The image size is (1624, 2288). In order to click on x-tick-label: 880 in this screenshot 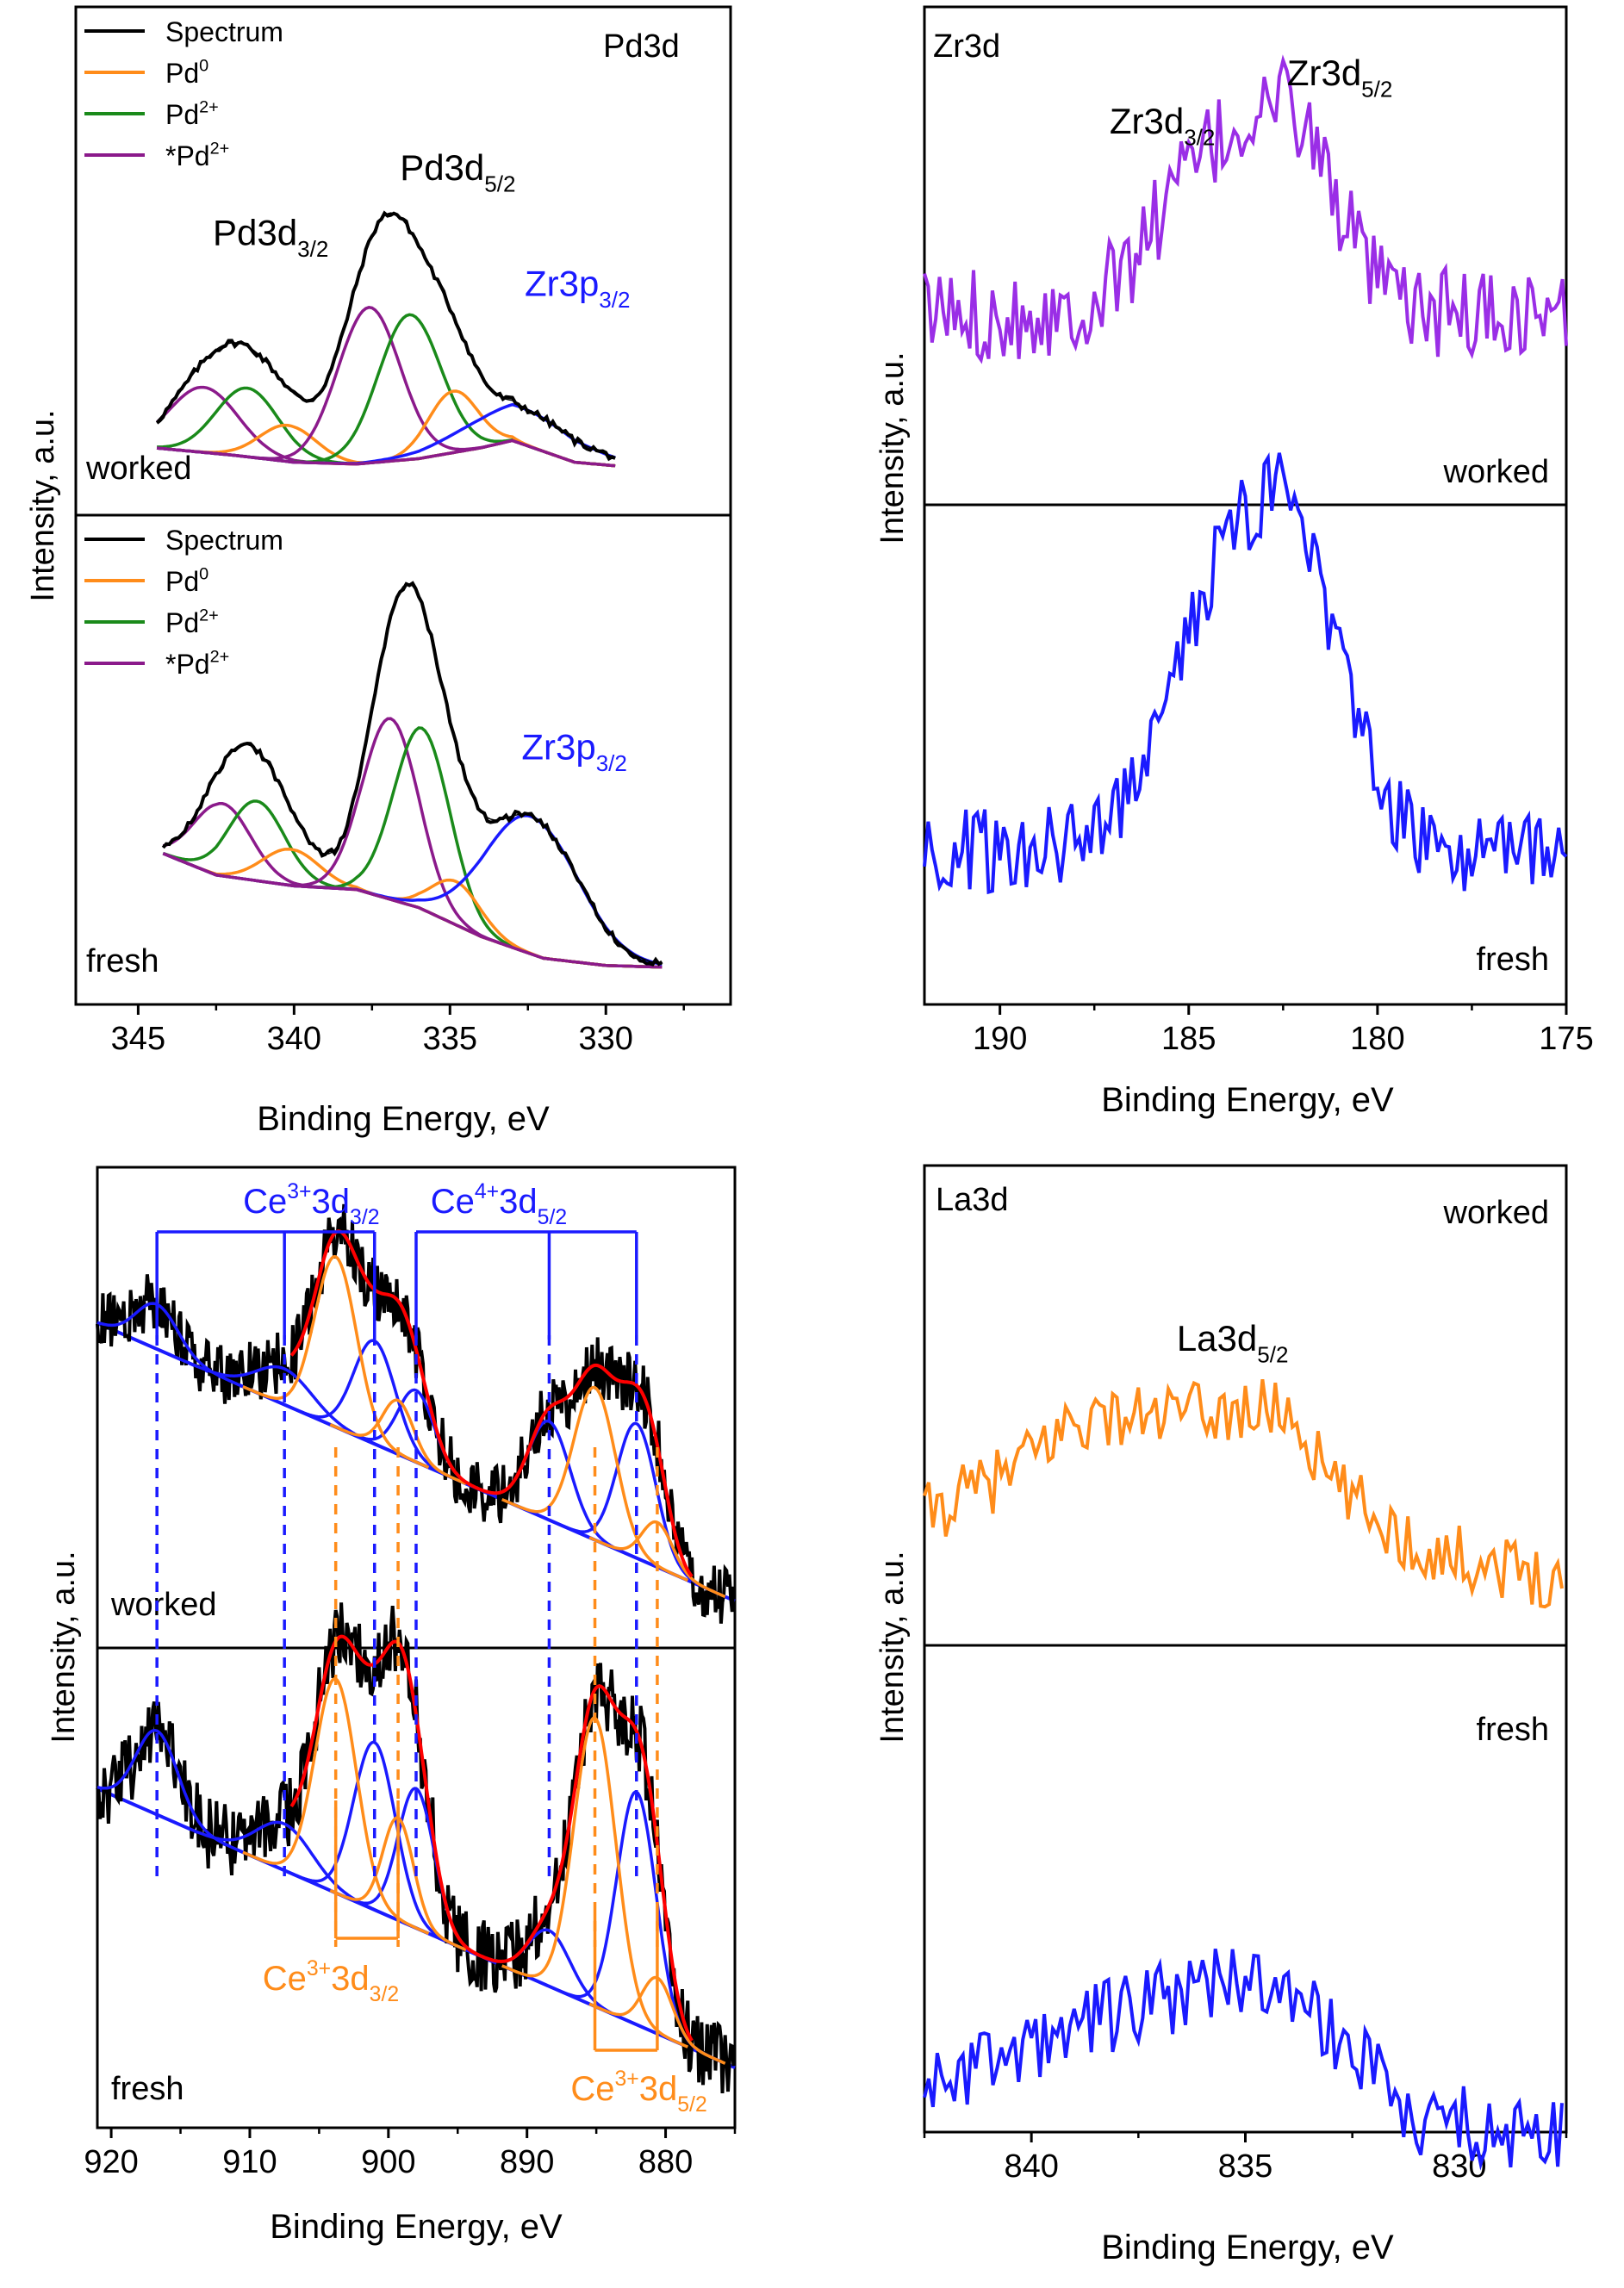, I will do `click(666, 2162)`.